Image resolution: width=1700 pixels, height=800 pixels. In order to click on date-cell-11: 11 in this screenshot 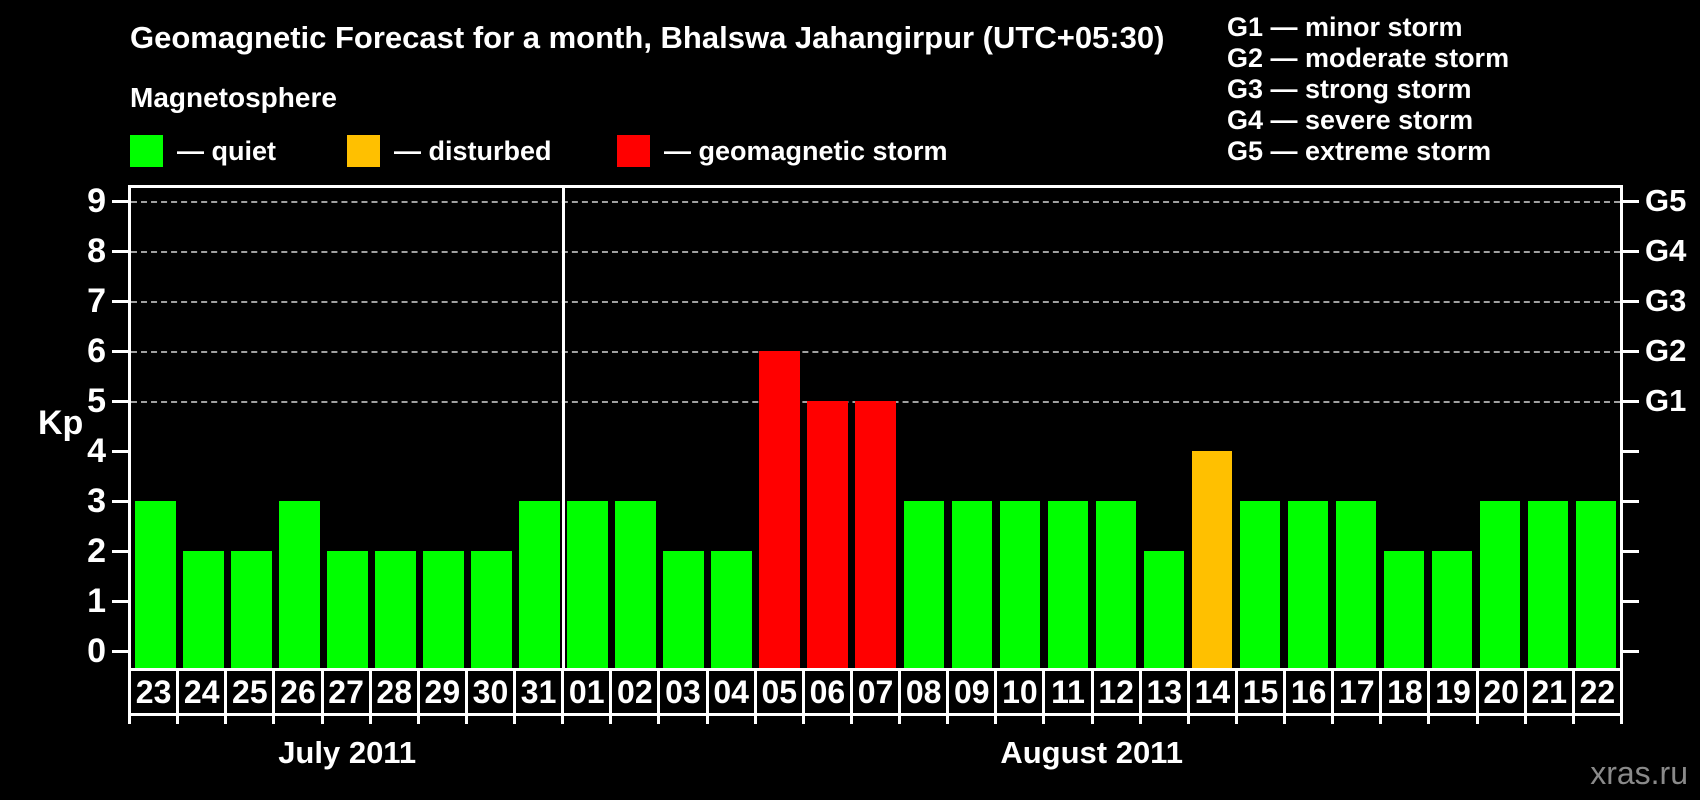, I will do `click(1068, 692)`.